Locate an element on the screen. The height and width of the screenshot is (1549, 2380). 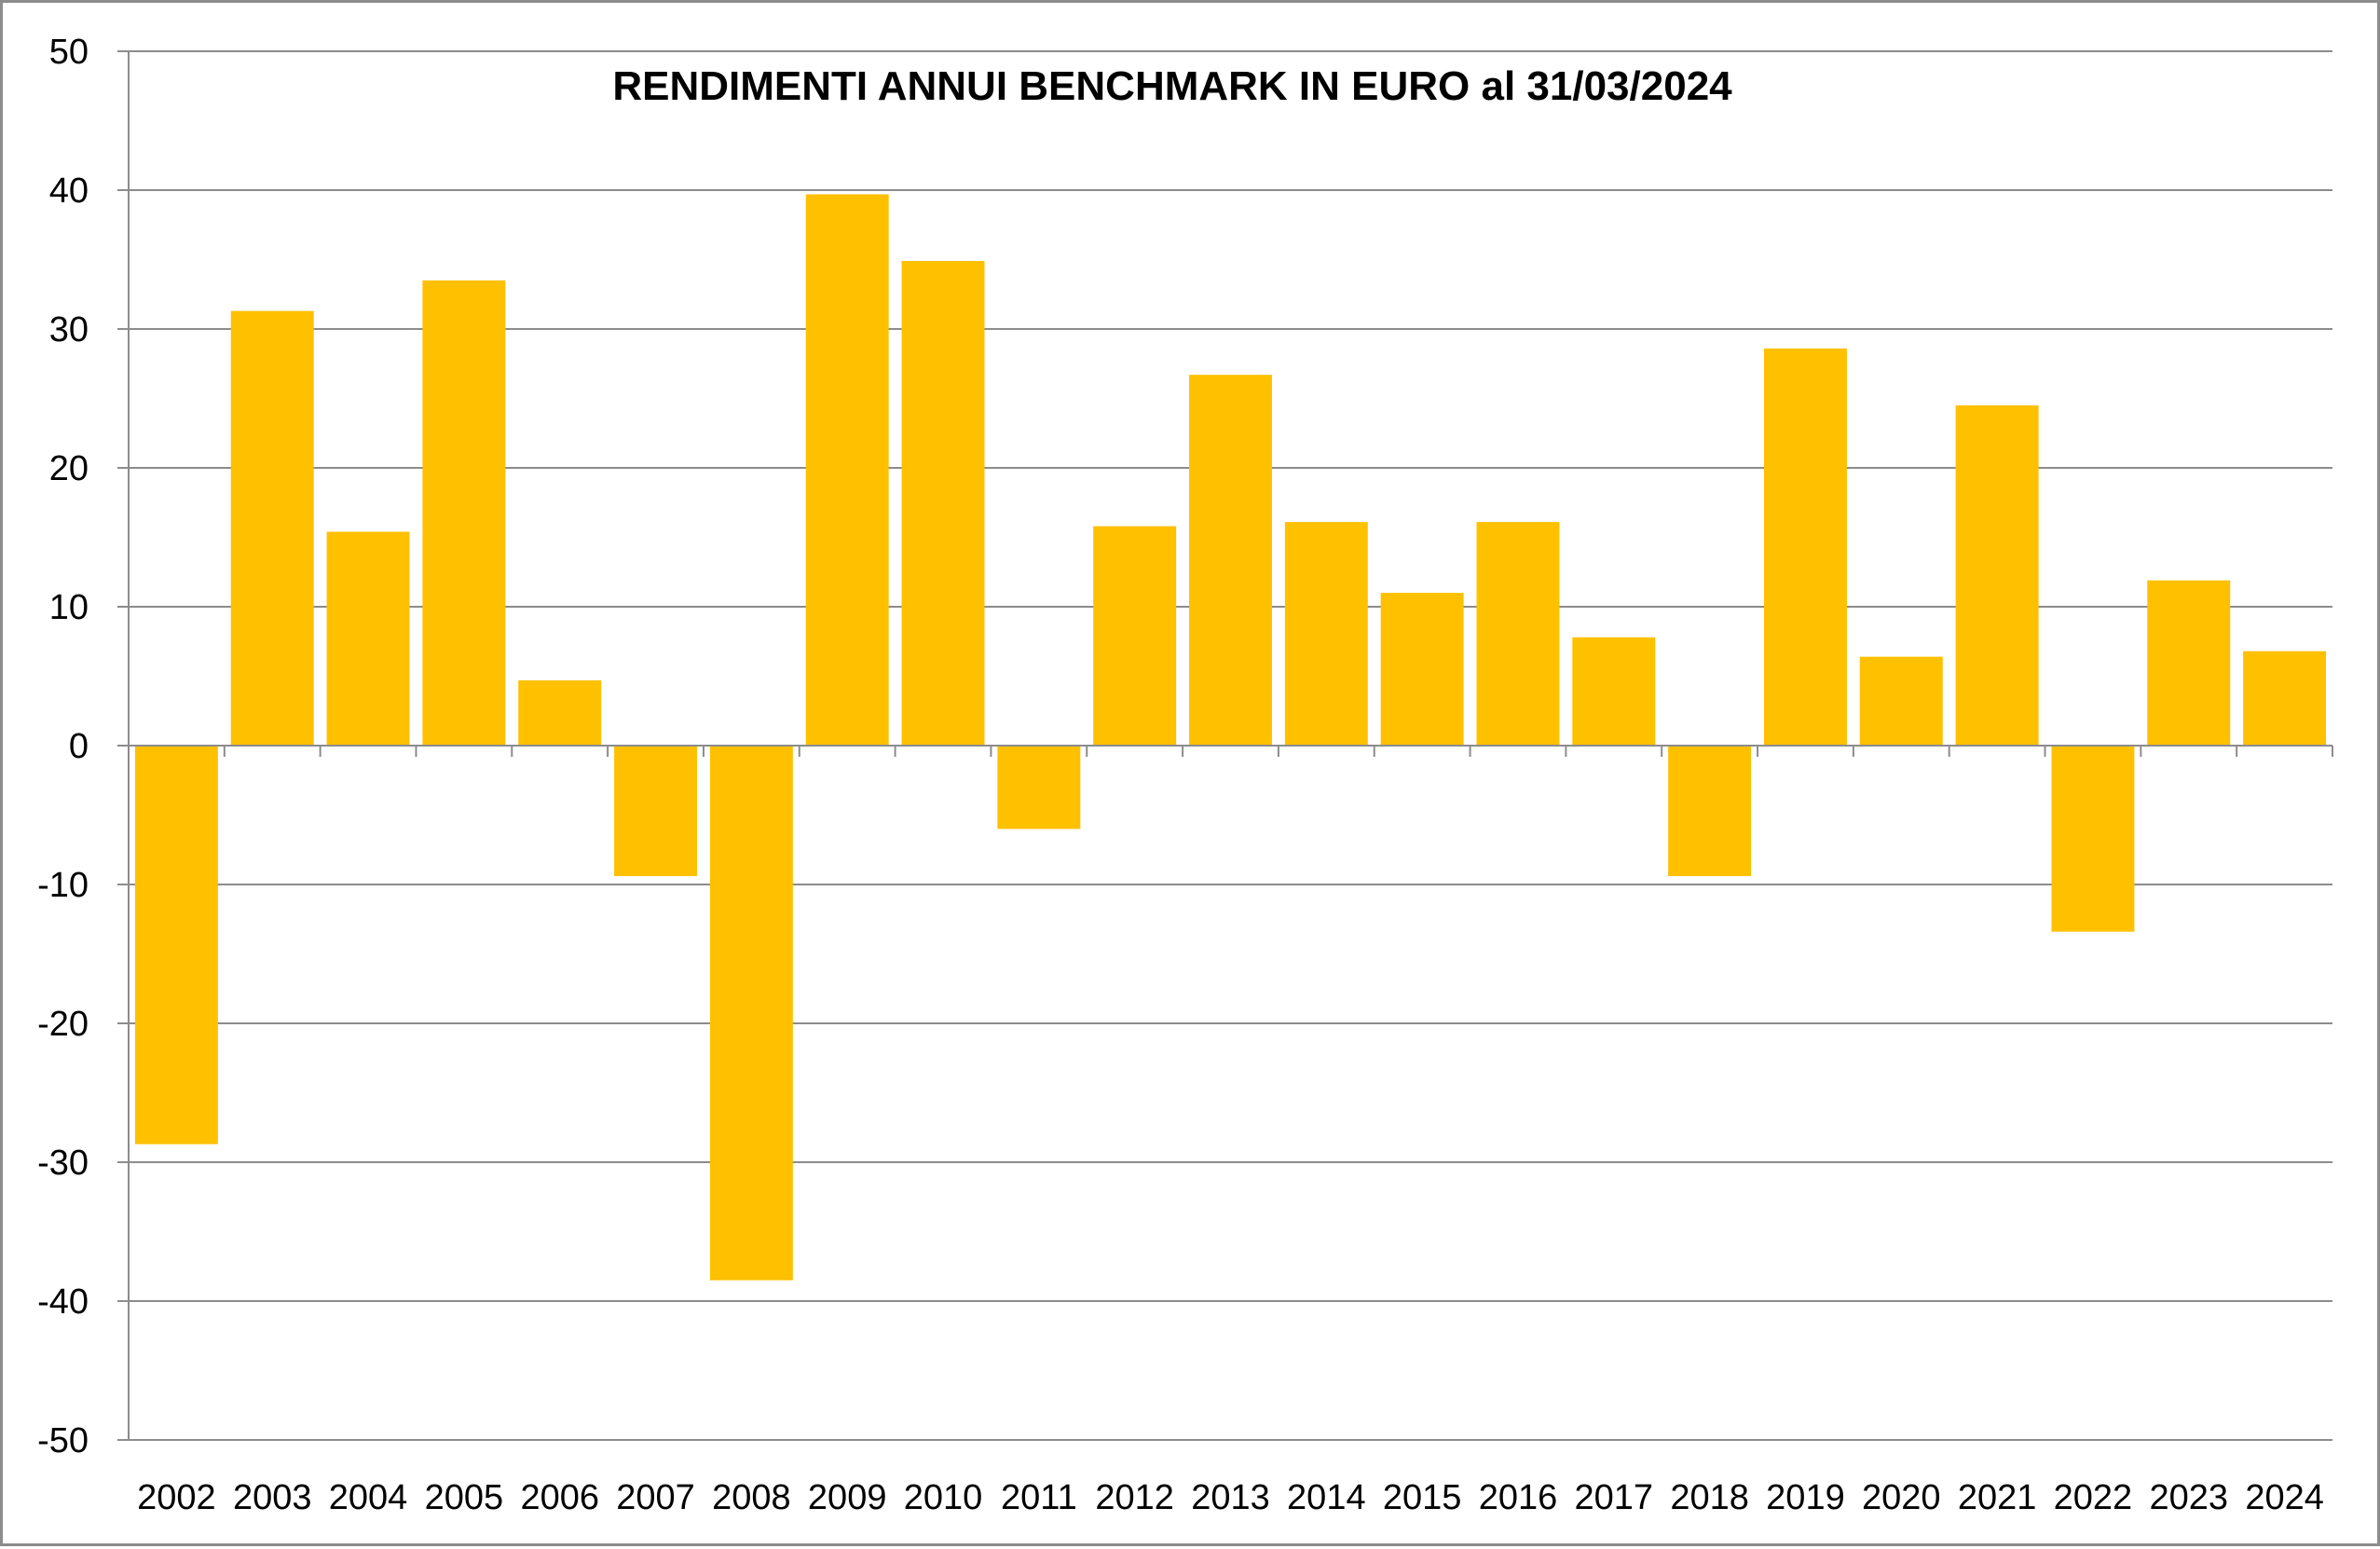
x-tick-label: 2017 is located at coordinates (1614, 1498).